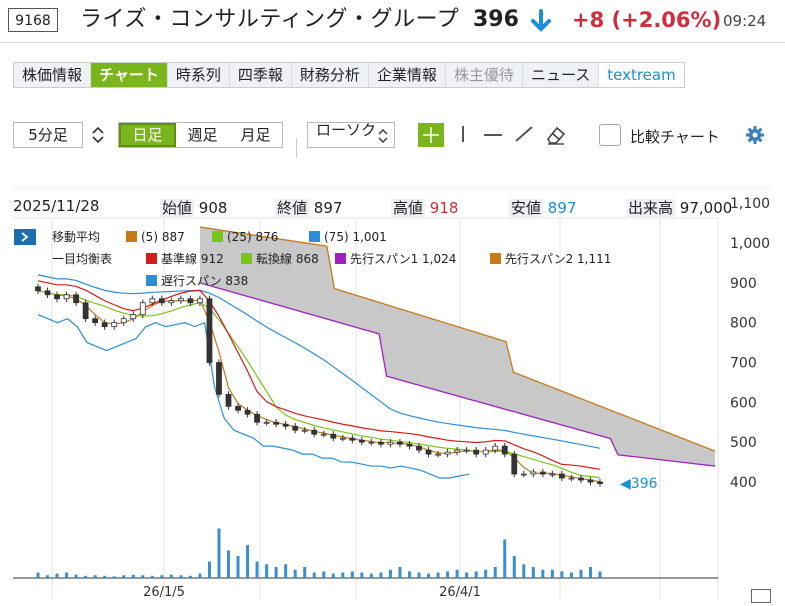 The height and width of the screenshot is (606, 785). What do you see at coordinates (198, 75) in the screenshot?
I see `tab-time-series: 時系列` at bounding box center [198, 75].